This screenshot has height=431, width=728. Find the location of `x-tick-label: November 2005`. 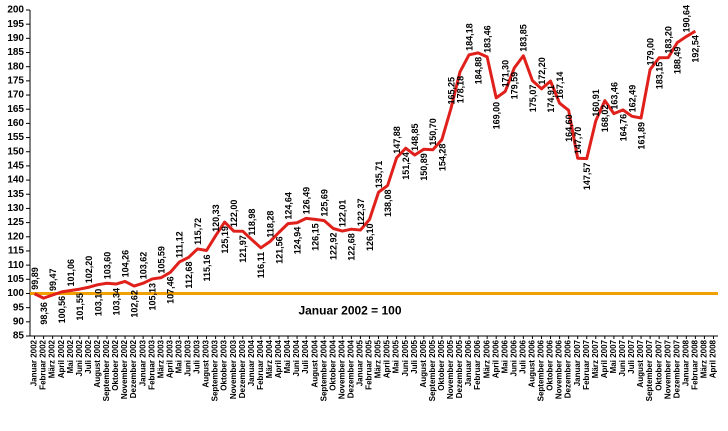

x-tick-label: November 2005 is located at coordinates (450, 369).